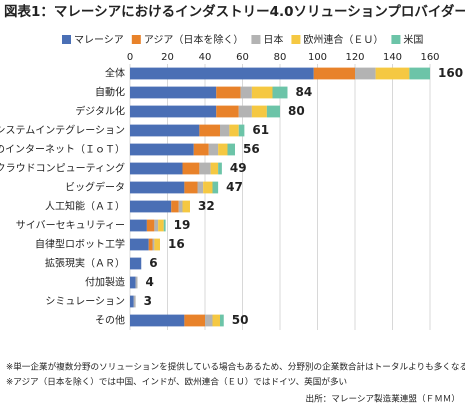 Image resolution: width=465 pixels, height=410 pixels. What do you see at coordinates (238, 168) in the screenshot?
I see `total-label: 49` at bounding box center [238, 168].